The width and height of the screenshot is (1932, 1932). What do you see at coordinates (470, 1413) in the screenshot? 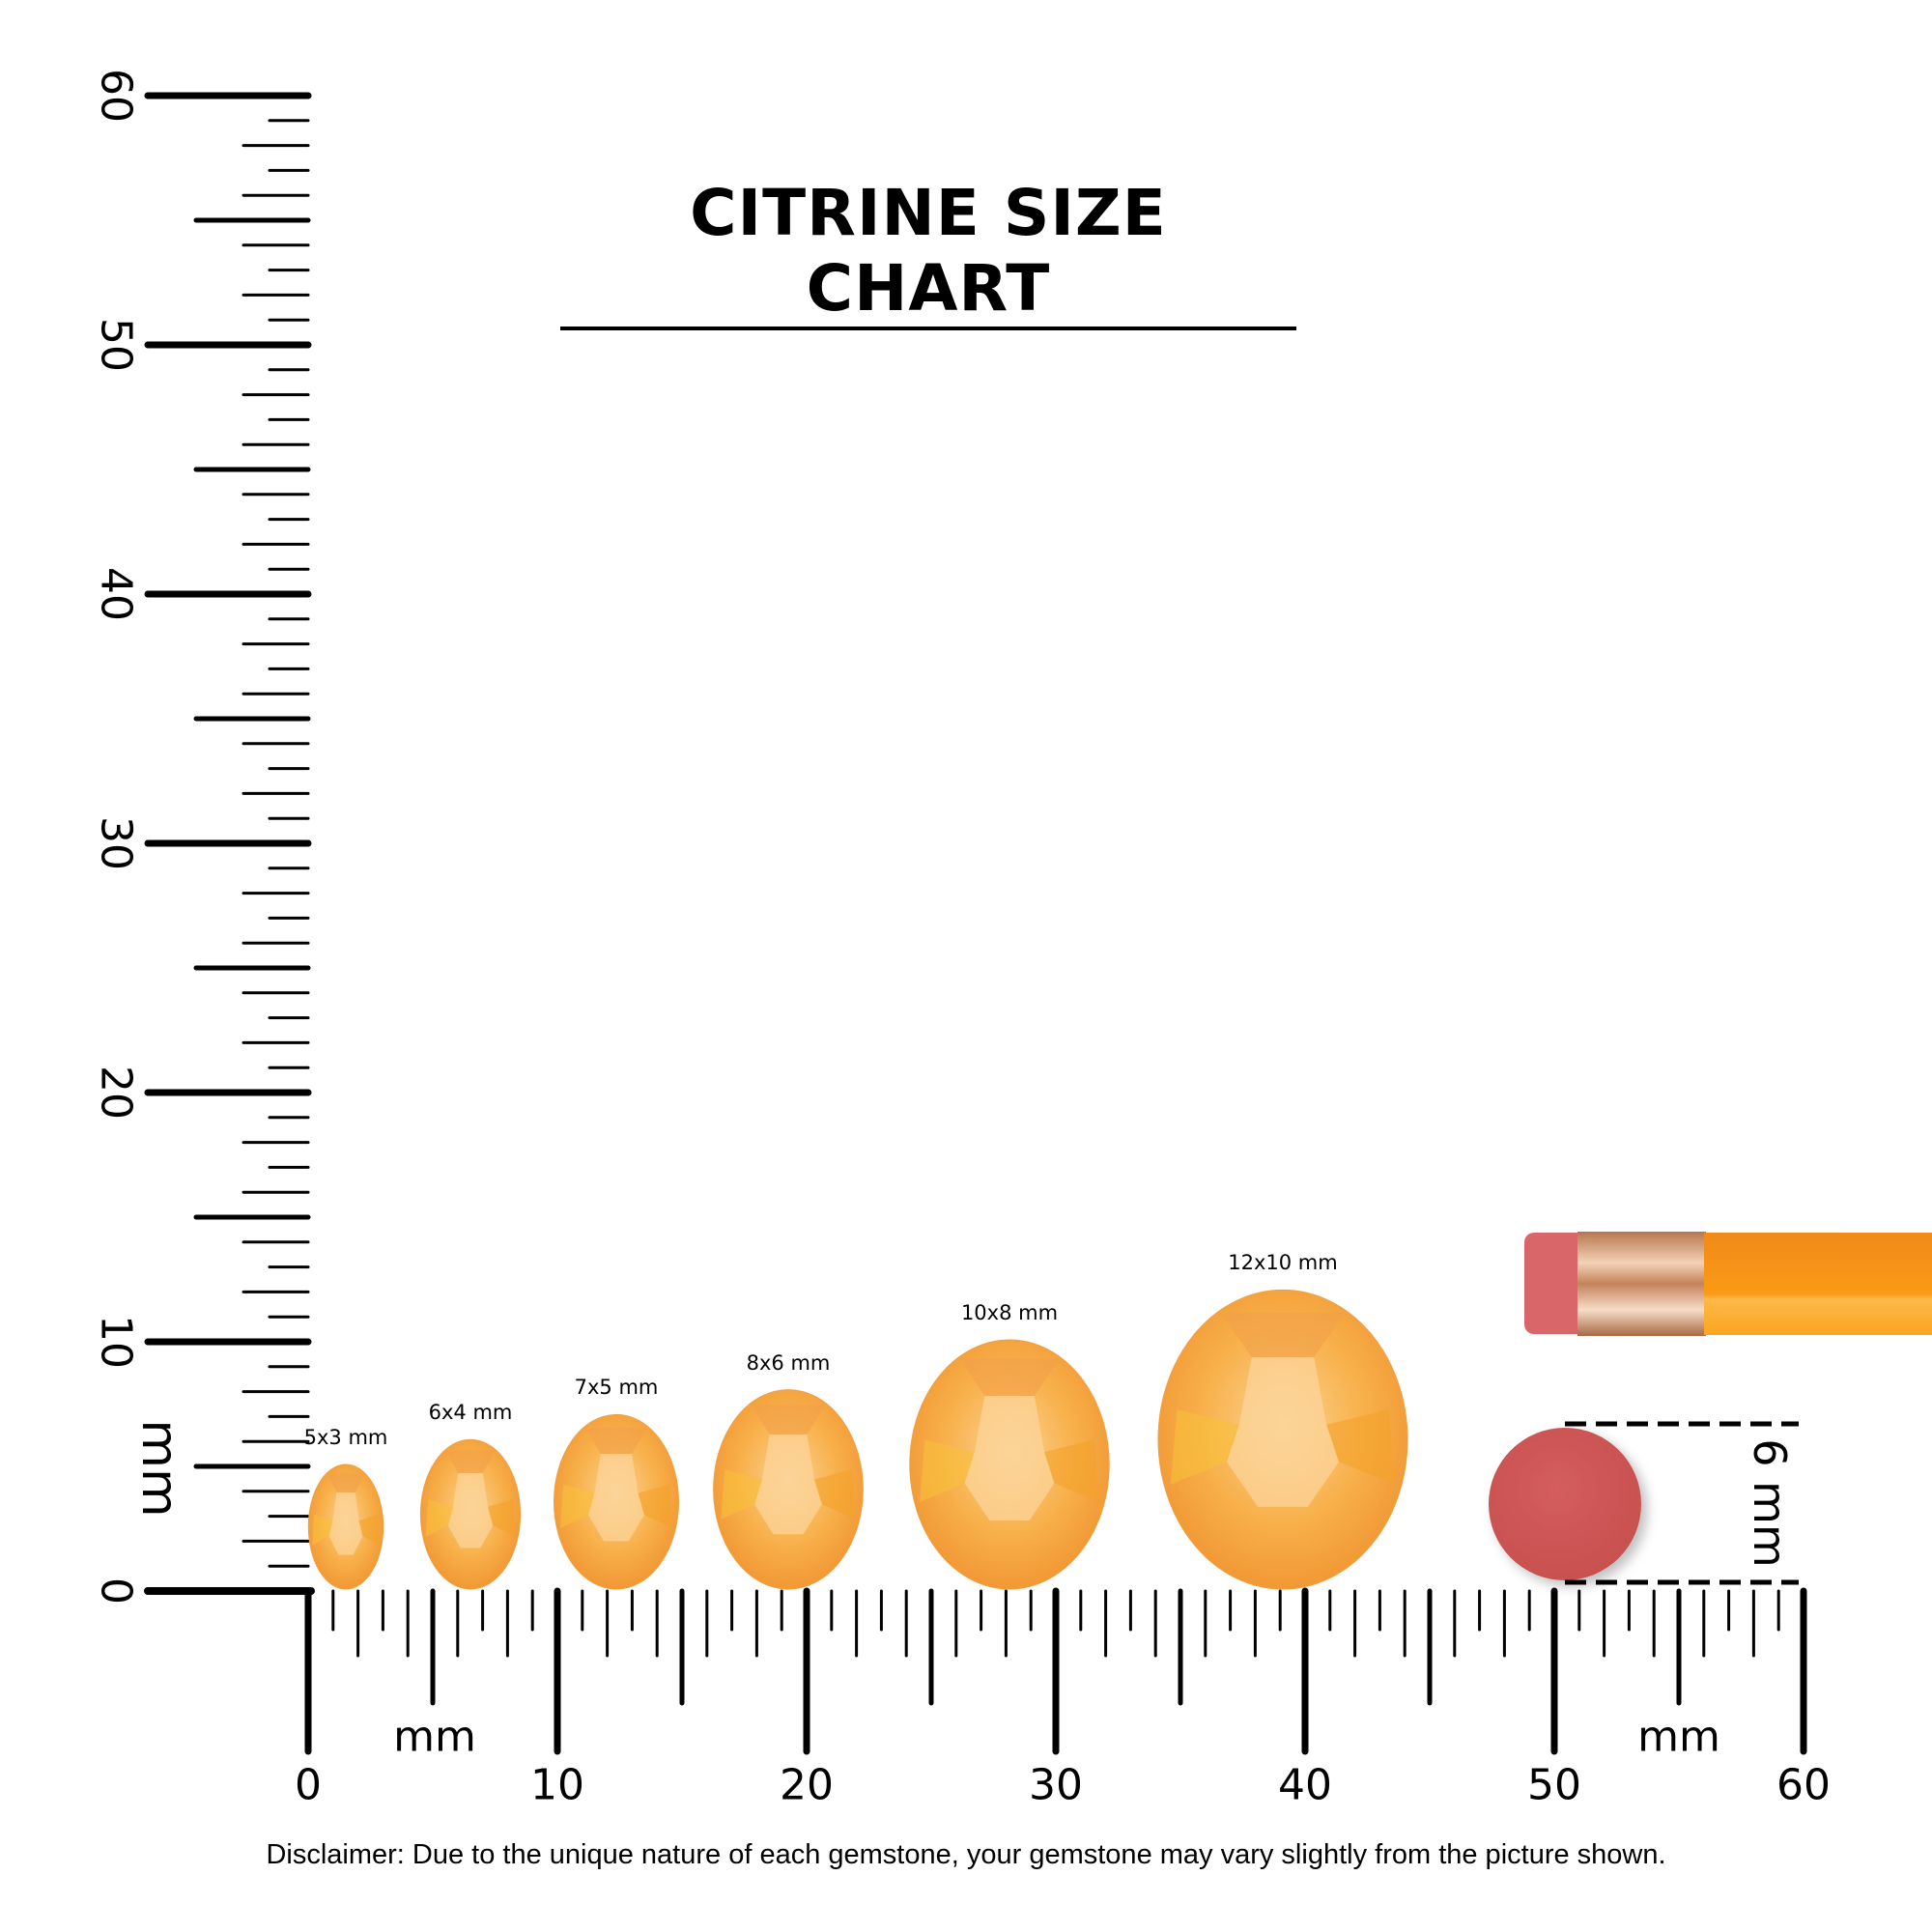
I see `gem-size-label: 6x4 mm` at bounding box center [470, 1413].